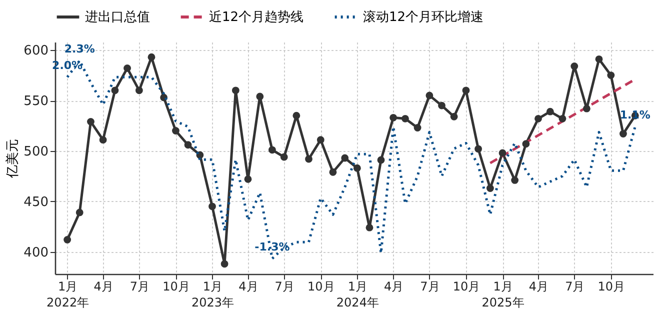 This screenshot has height=323, width=660. What do you see at coordinates (36, 202) in the screenshot?
I see `y-tick-label: 450` at bounding box center [36, 202].